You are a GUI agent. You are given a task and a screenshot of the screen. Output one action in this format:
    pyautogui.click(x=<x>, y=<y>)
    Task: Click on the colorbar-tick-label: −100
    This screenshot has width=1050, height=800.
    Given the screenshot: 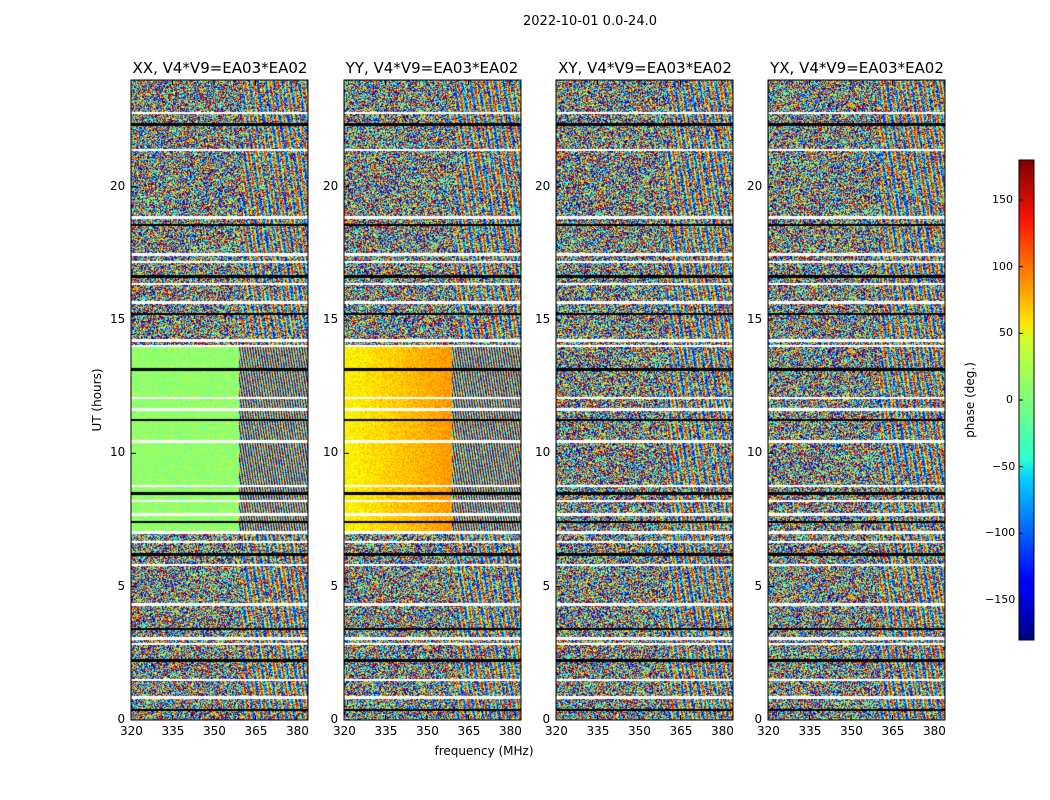 What is the action you would take?
    pyautogui.click(x=1000, y=533)
    